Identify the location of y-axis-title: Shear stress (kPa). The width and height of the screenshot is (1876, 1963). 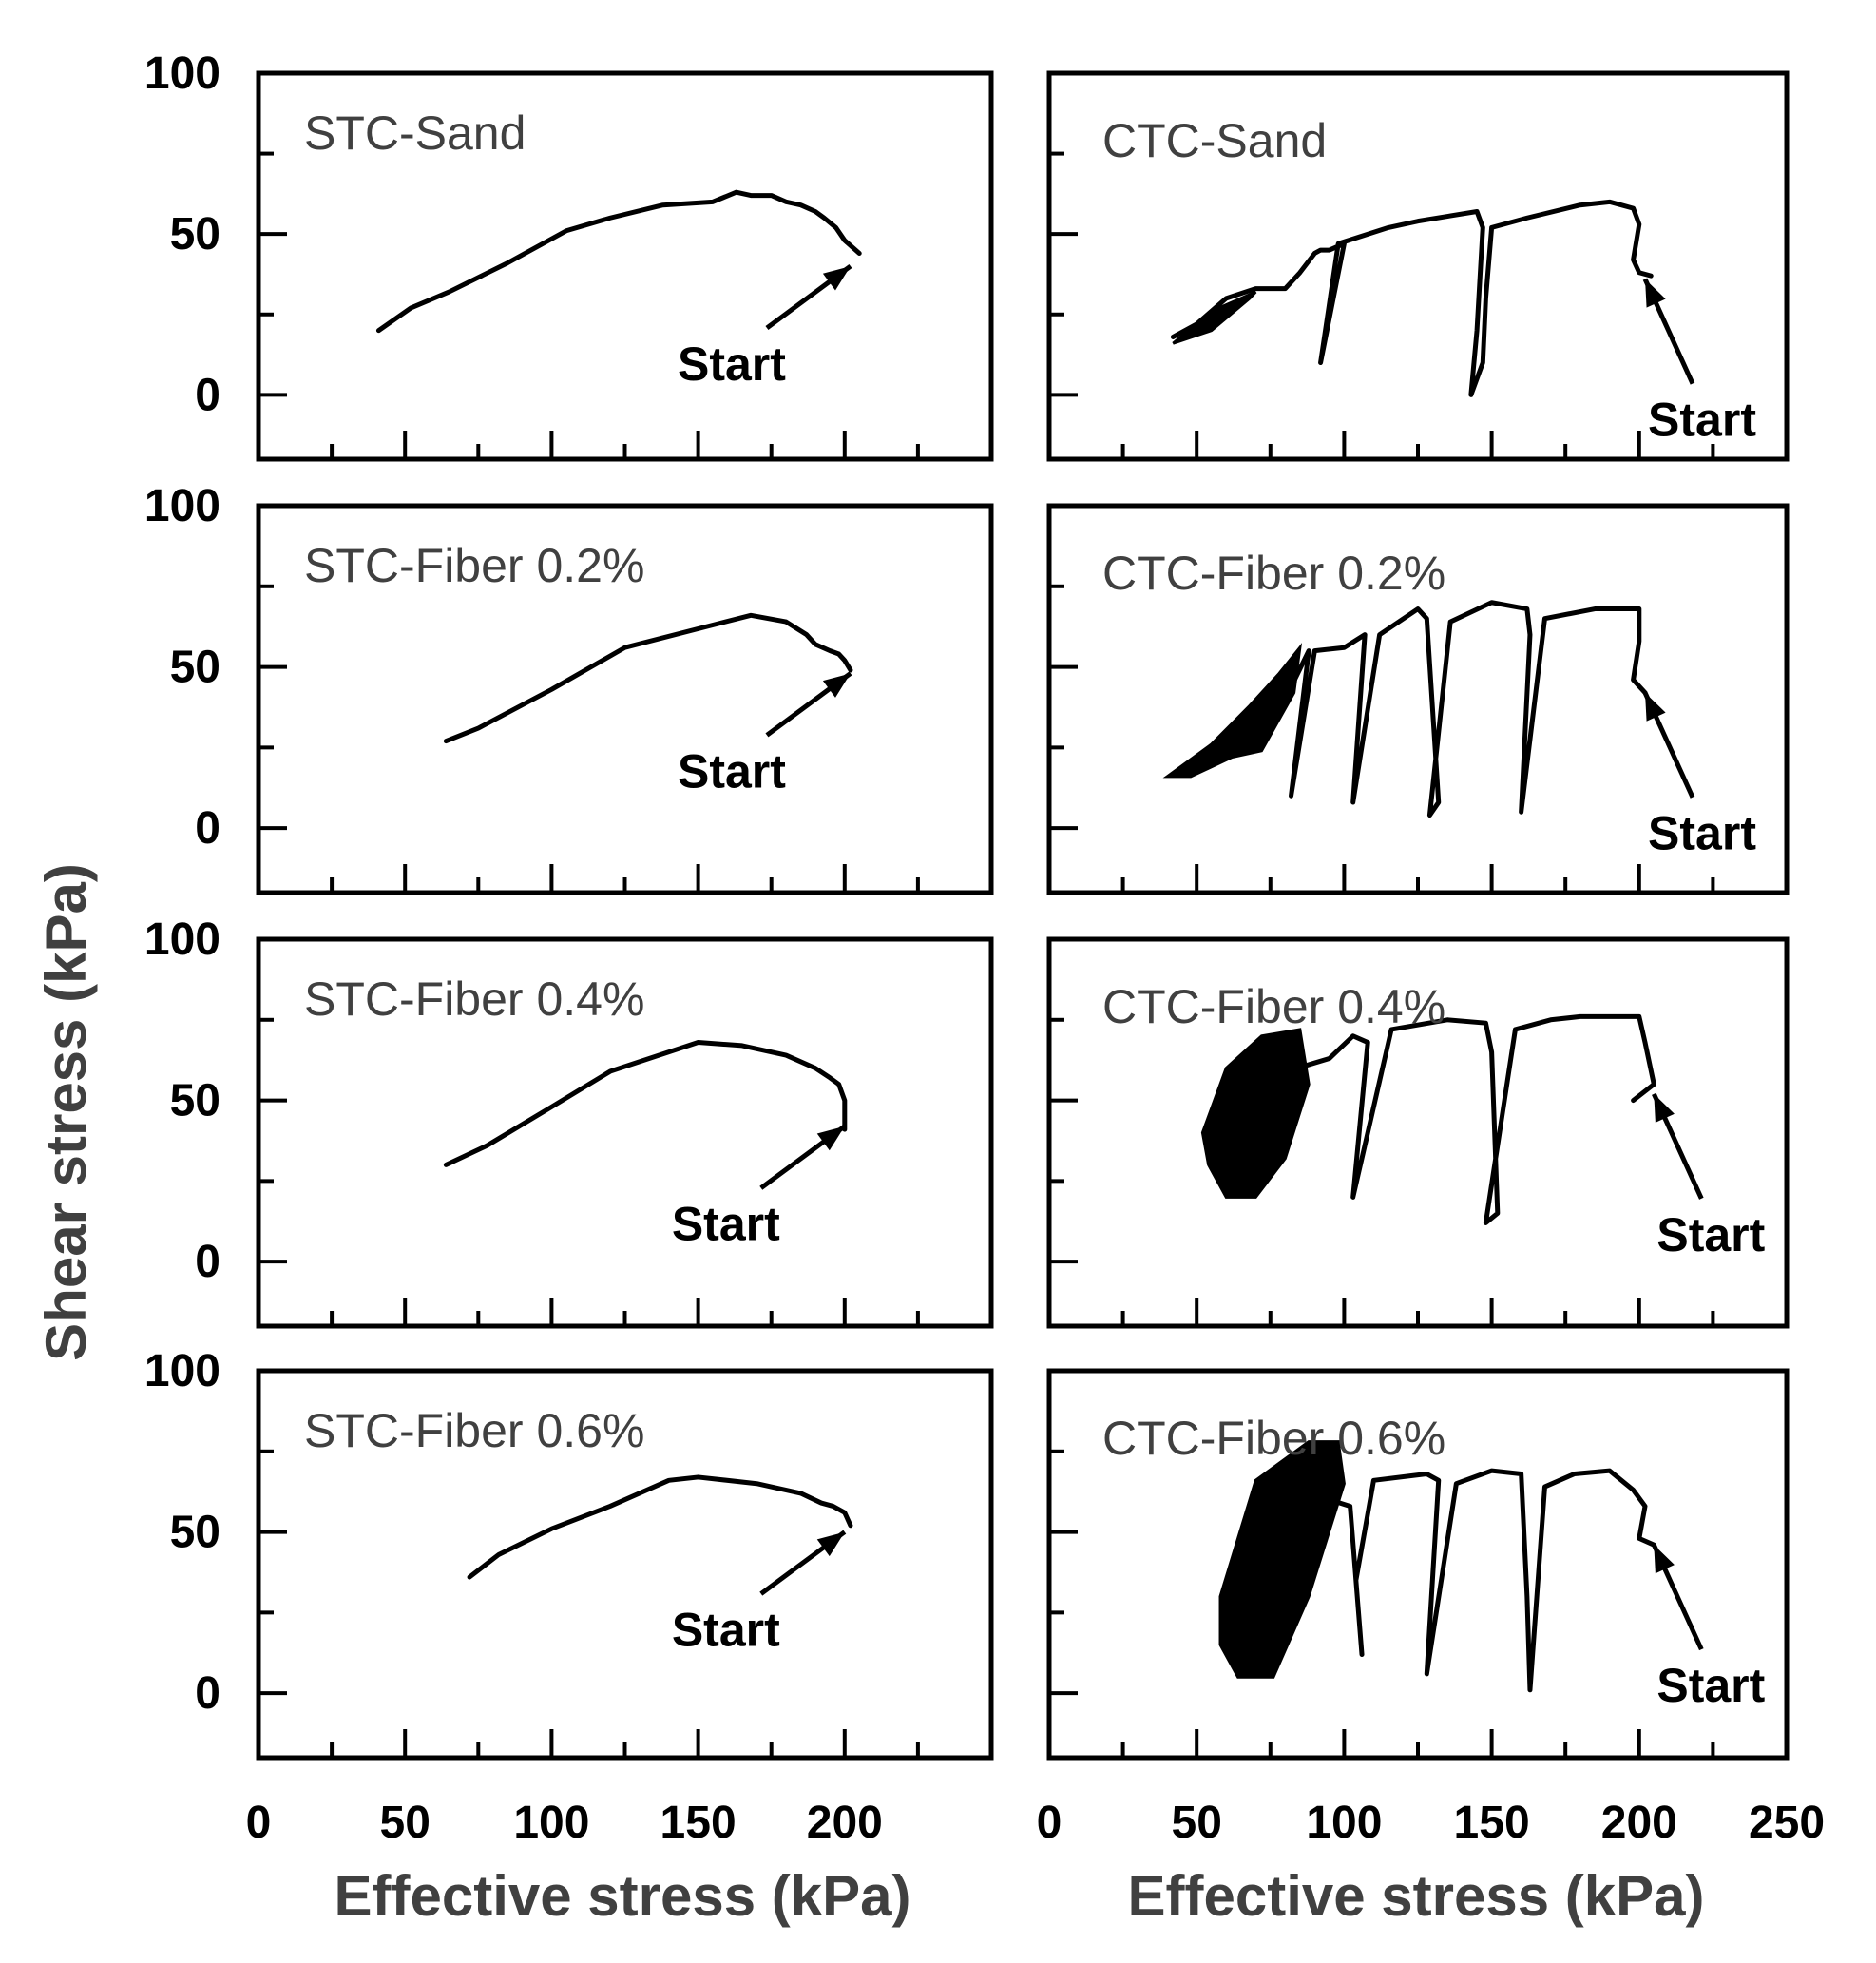
(66, 1112).